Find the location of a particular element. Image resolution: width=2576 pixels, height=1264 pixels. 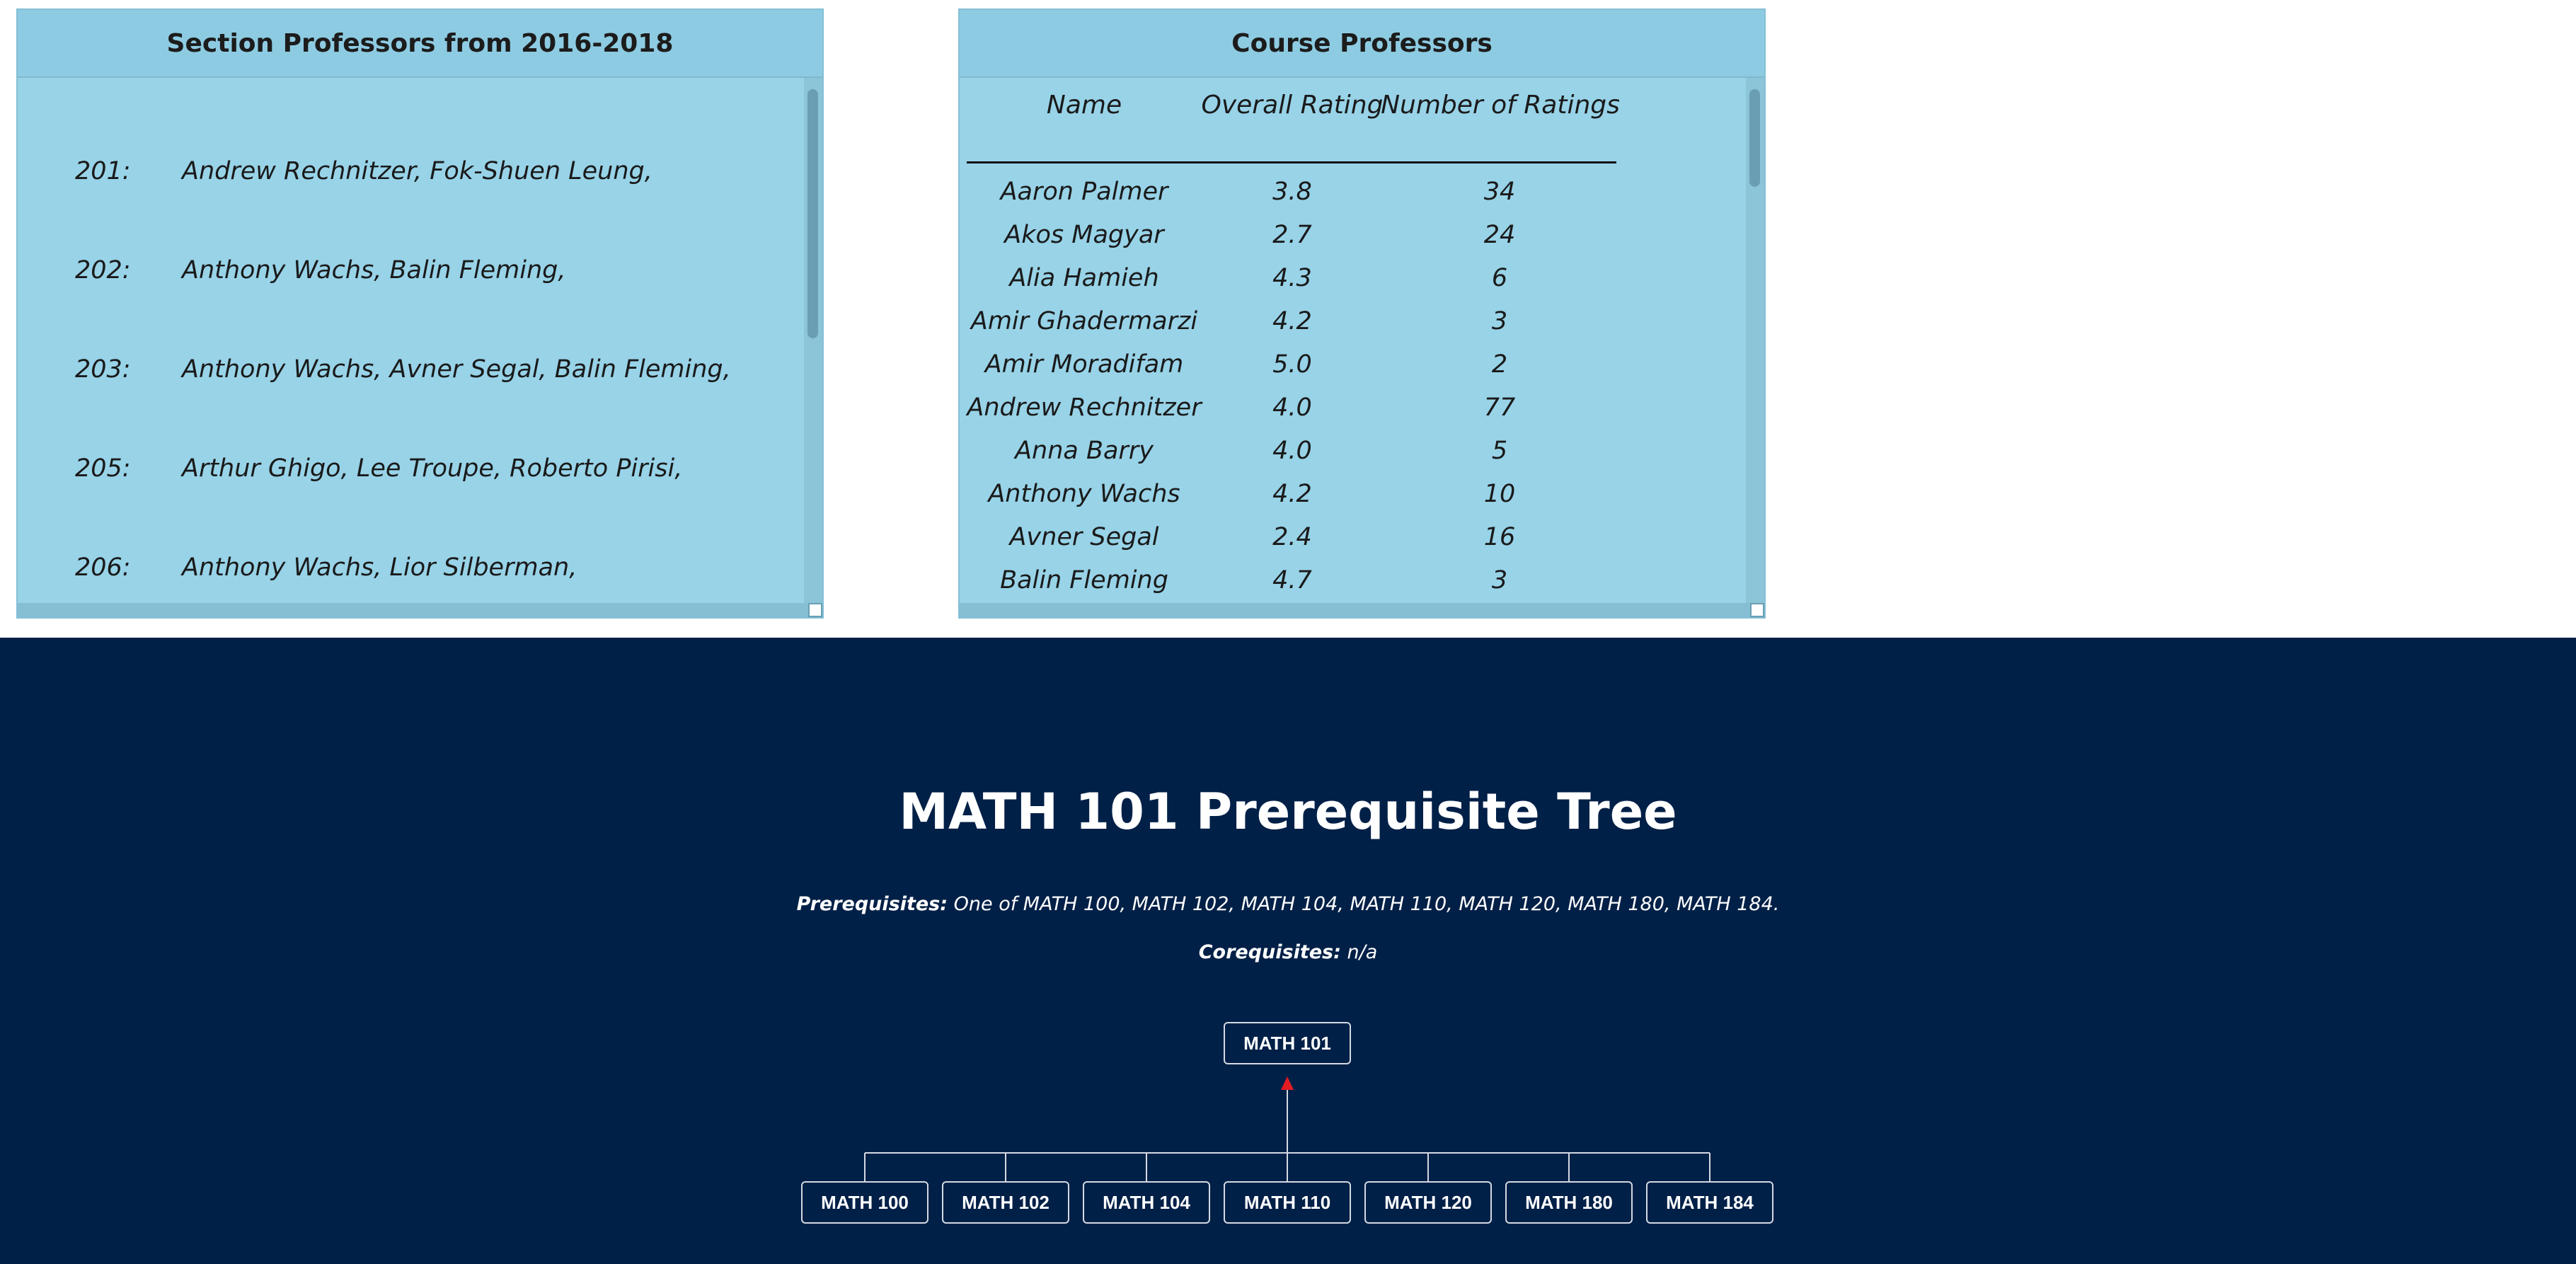

section-professor-names: Andrew Rechnitzer, Fok-Shuen Leung, is located at coordinates (417, 171).